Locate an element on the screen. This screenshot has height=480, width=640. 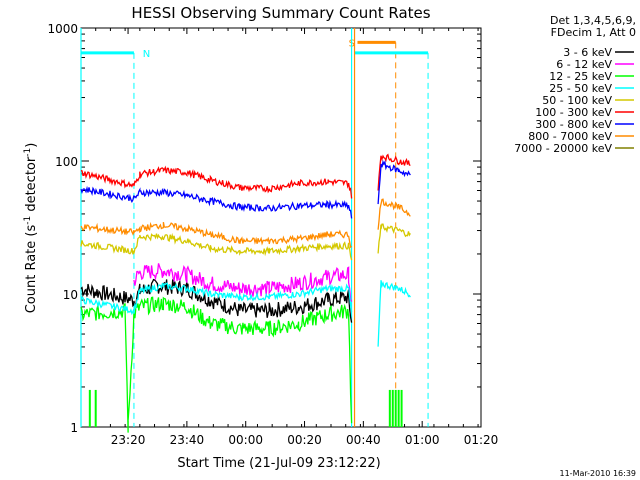
x-tick-label: 01:00 is located at coordinates (422, 440).